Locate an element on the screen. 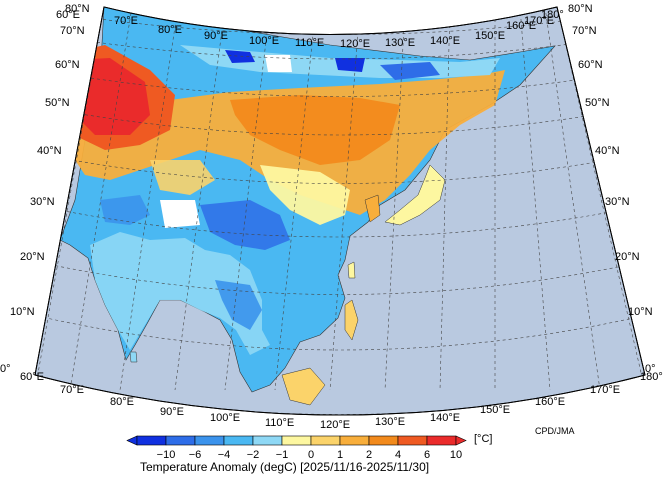 This screenshot has height=482, width=669. latitude-label-right: 80°N is located at coordinates (580, 9).